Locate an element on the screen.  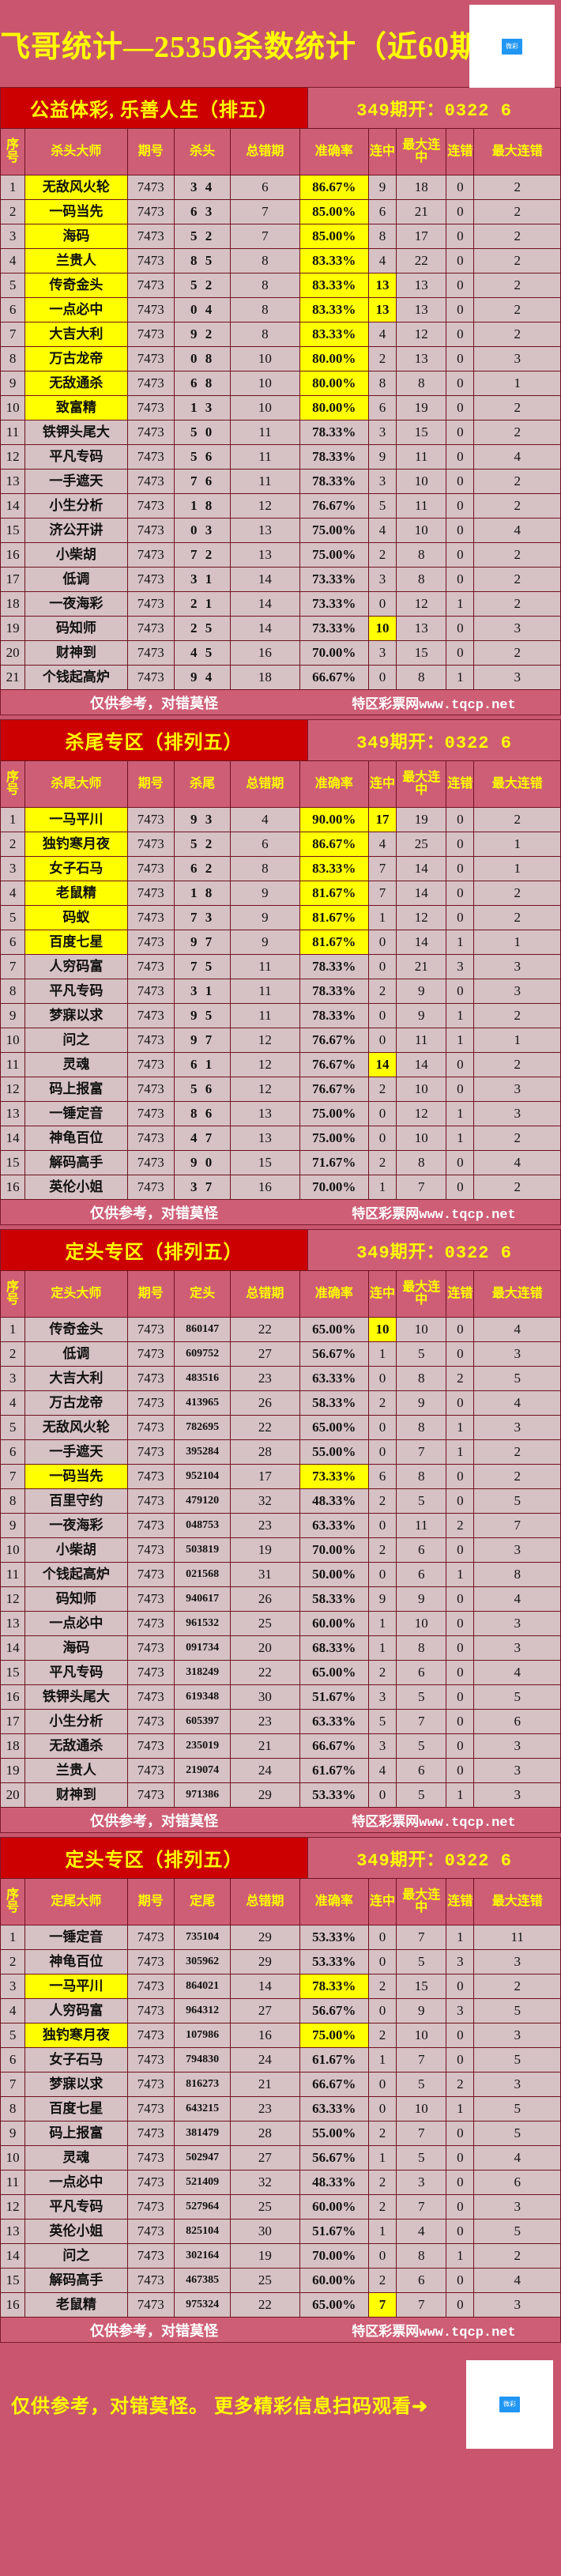
master-name: 人穷码富 is located at coordinates (76, 966).